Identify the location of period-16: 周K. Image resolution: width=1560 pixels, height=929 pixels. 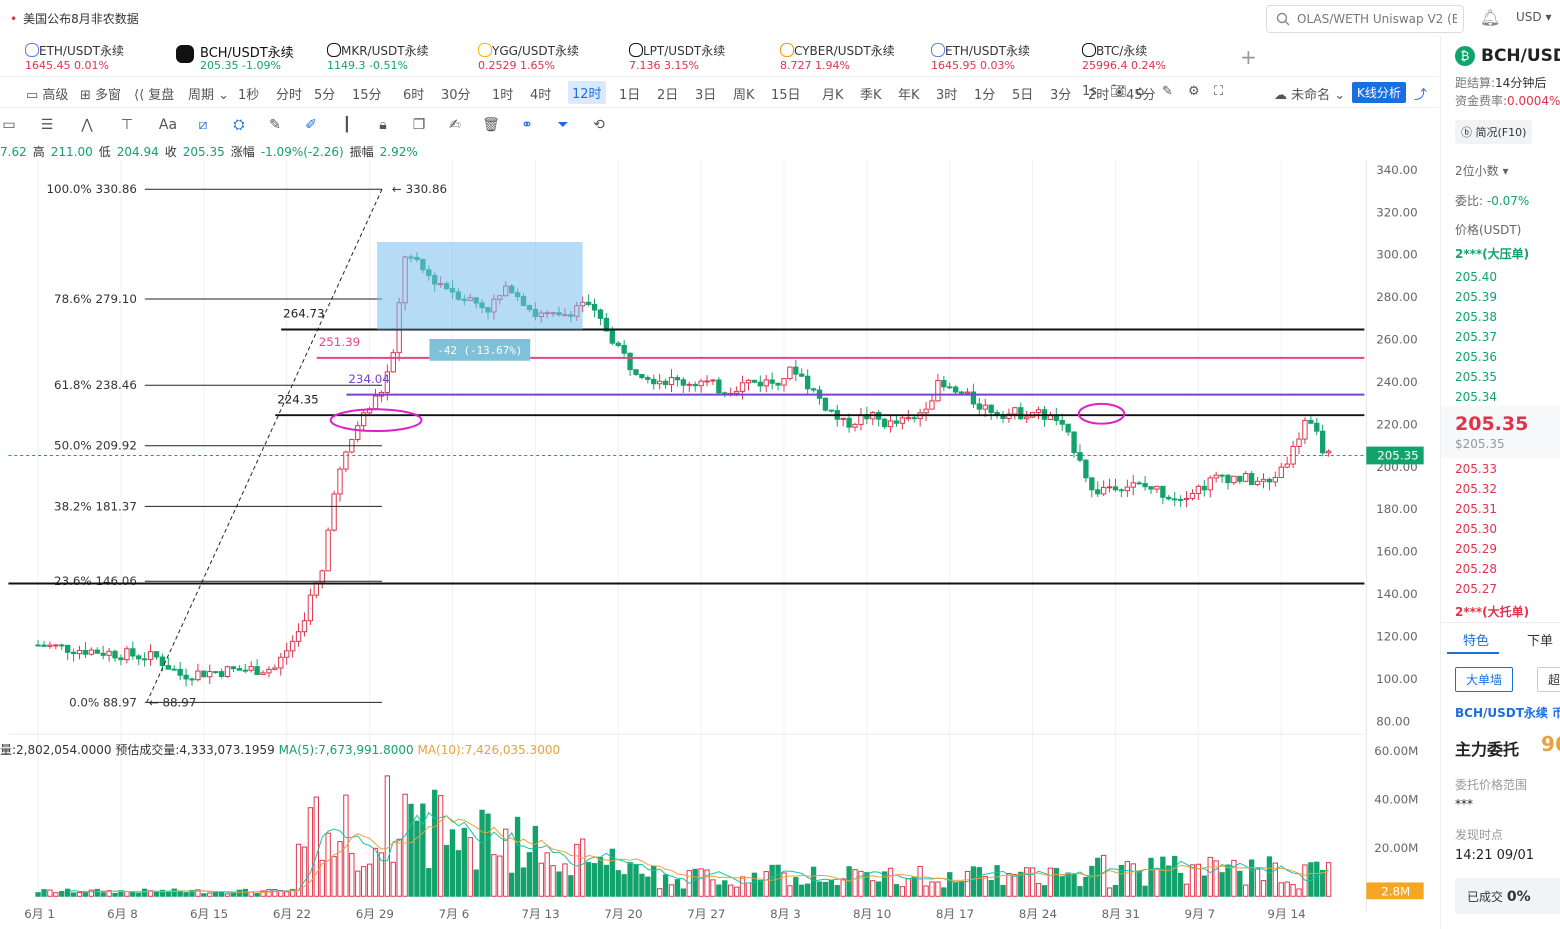
(744, 95).